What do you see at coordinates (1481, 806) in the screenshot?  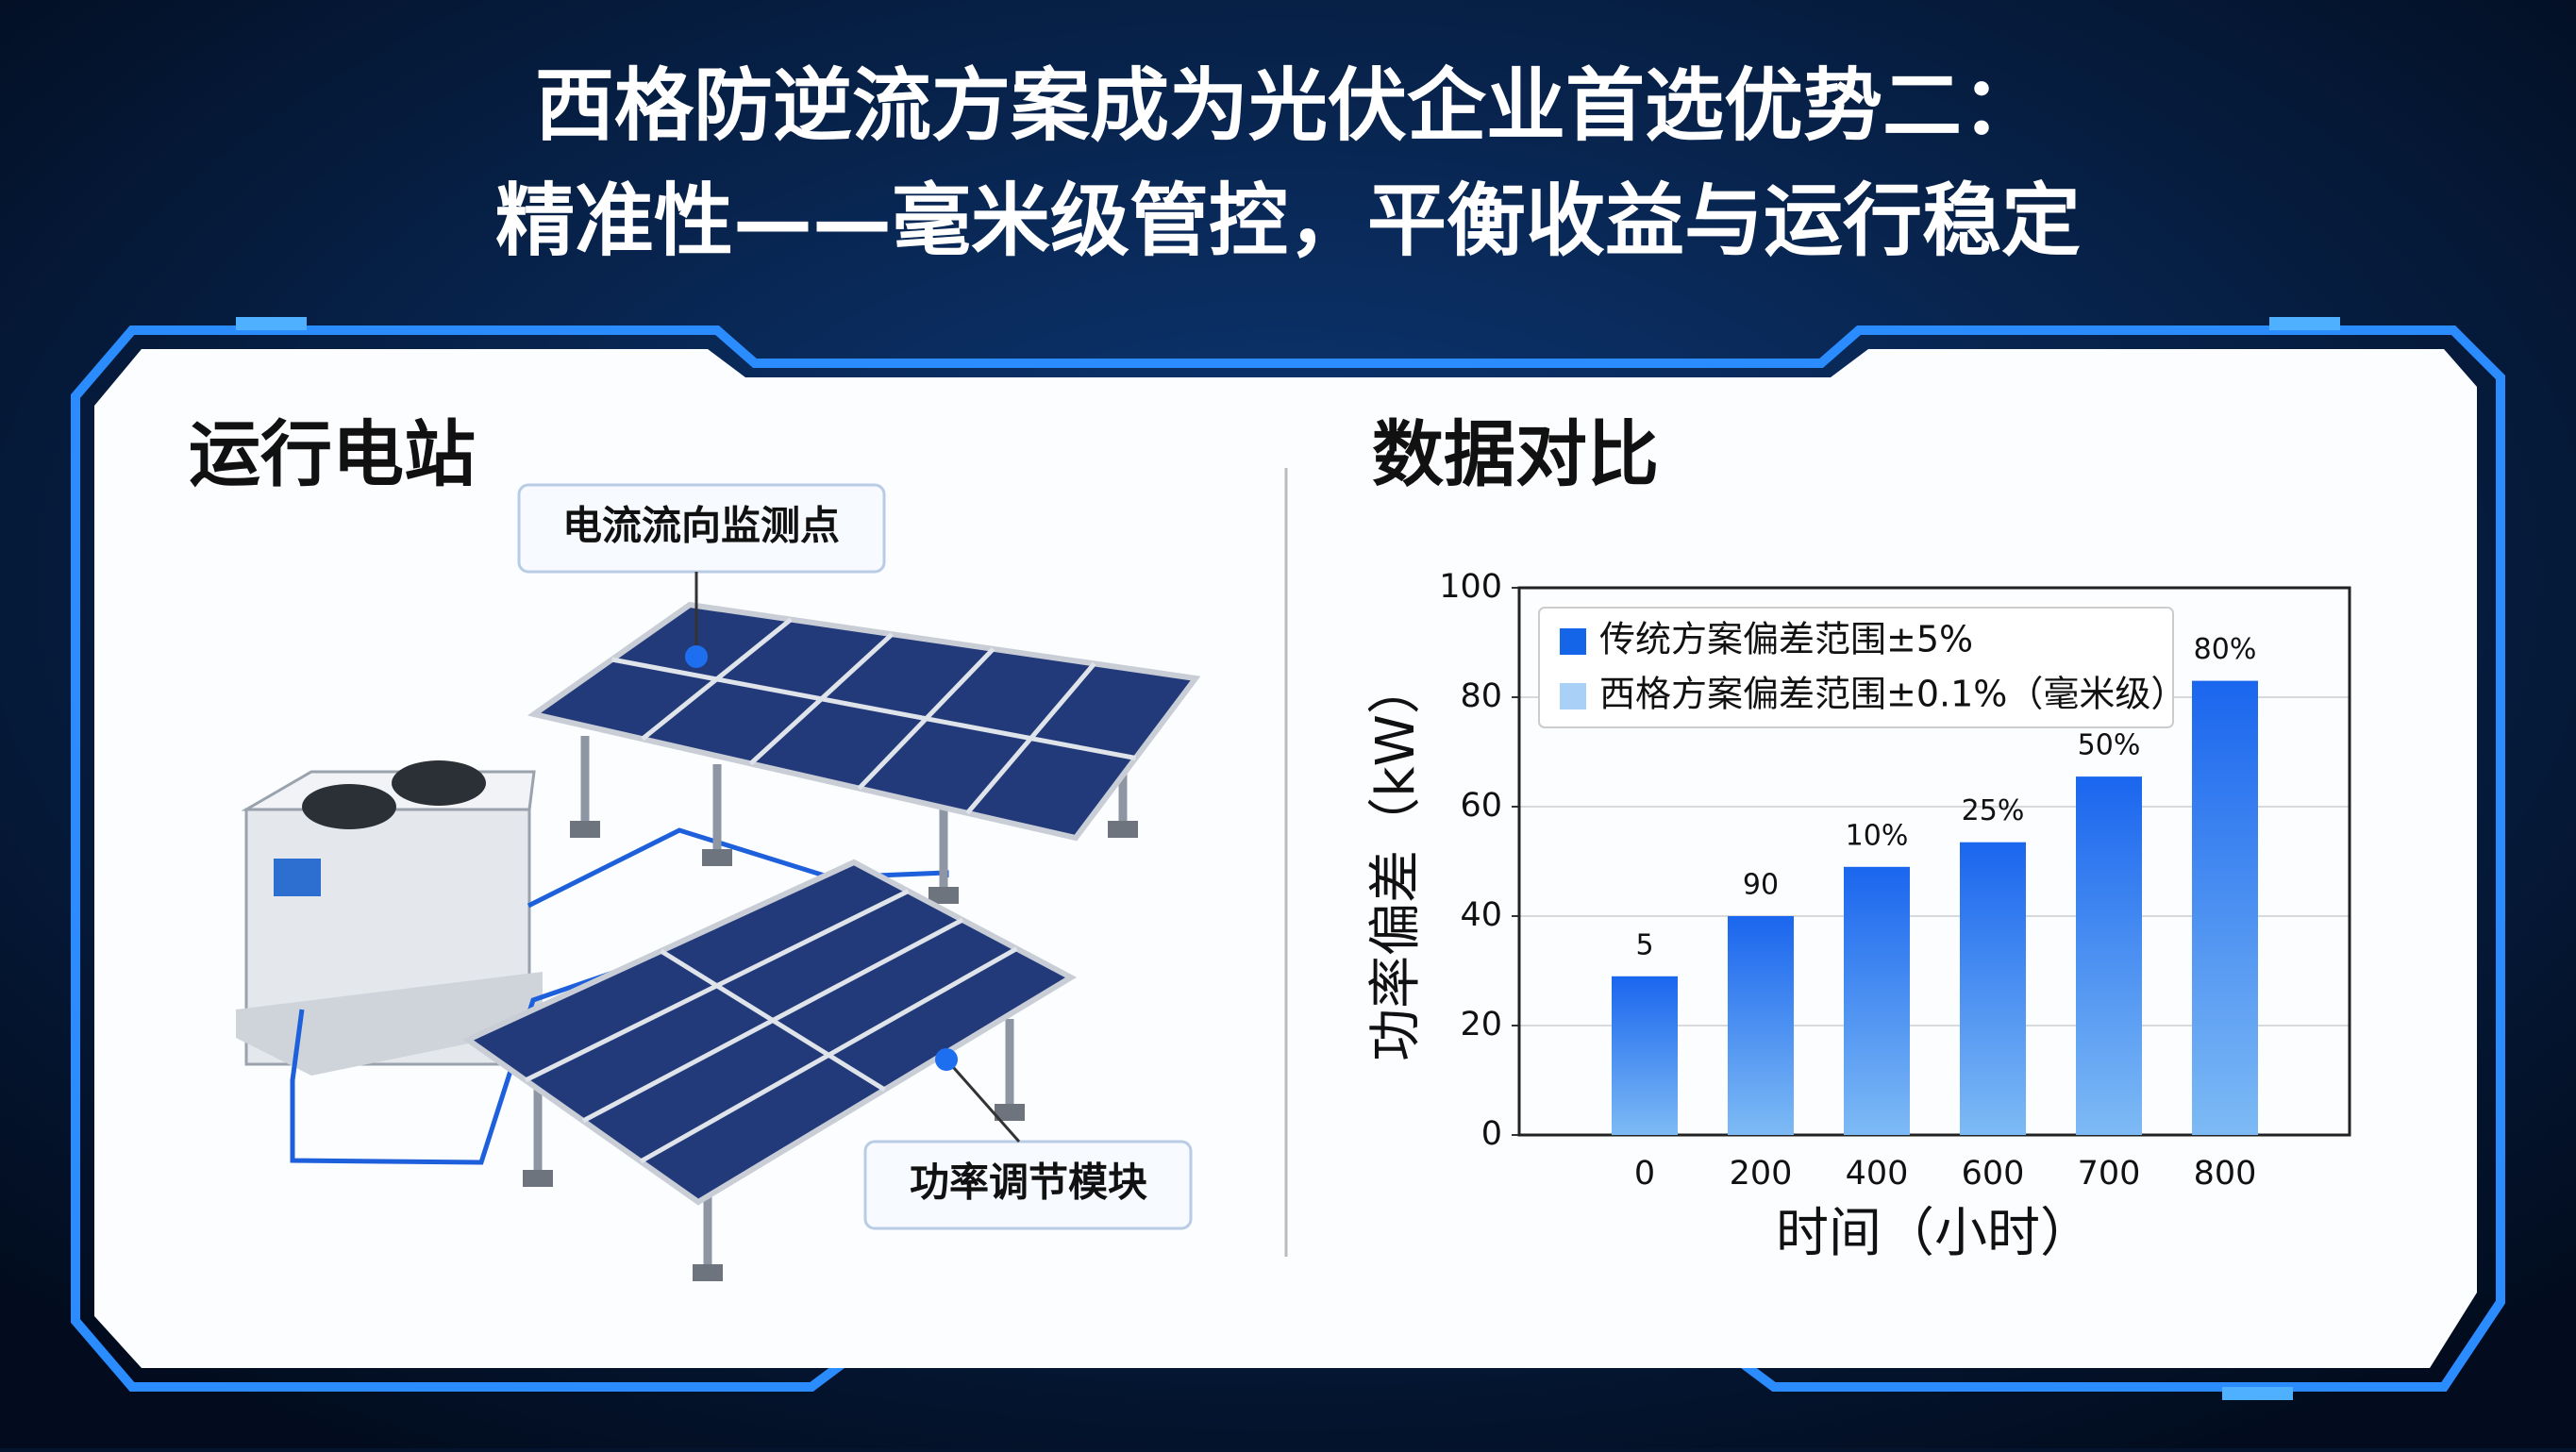 I see `y-tick-label: 60` at bounding box center [1481, 806].